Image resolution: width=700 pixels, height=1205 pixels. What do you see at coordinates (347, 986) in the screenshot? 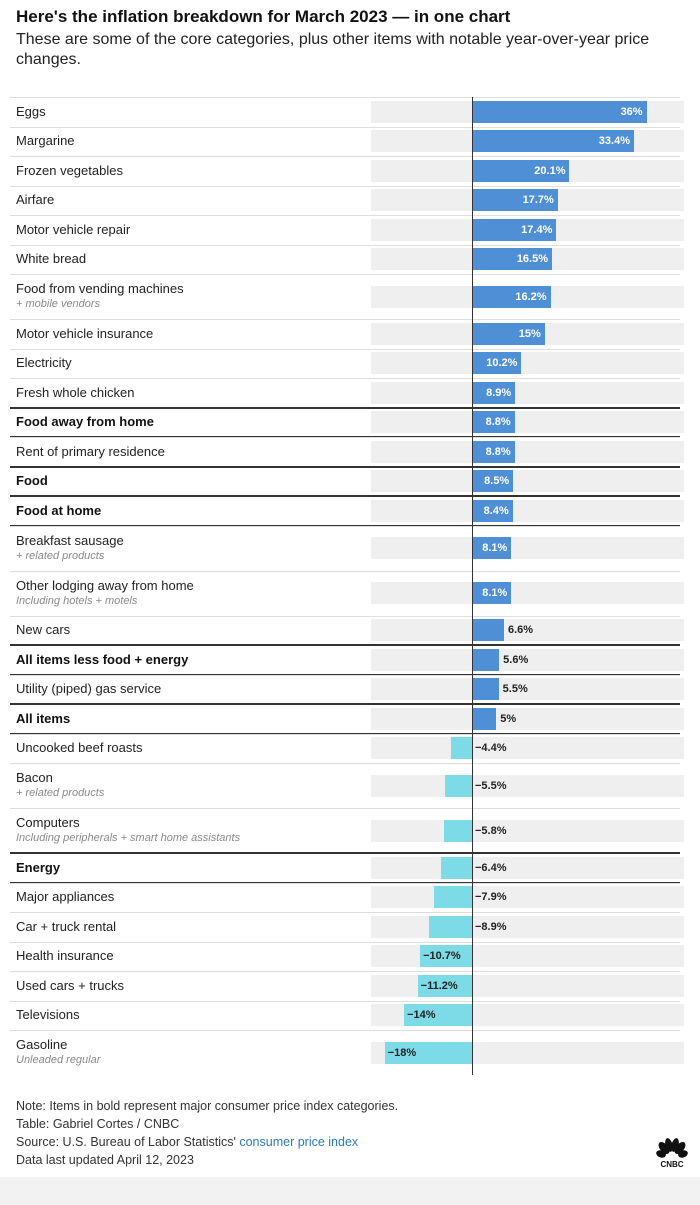
I see `chart-row: Used cars + trucks −11.2%` at bounding box center [347, 986].